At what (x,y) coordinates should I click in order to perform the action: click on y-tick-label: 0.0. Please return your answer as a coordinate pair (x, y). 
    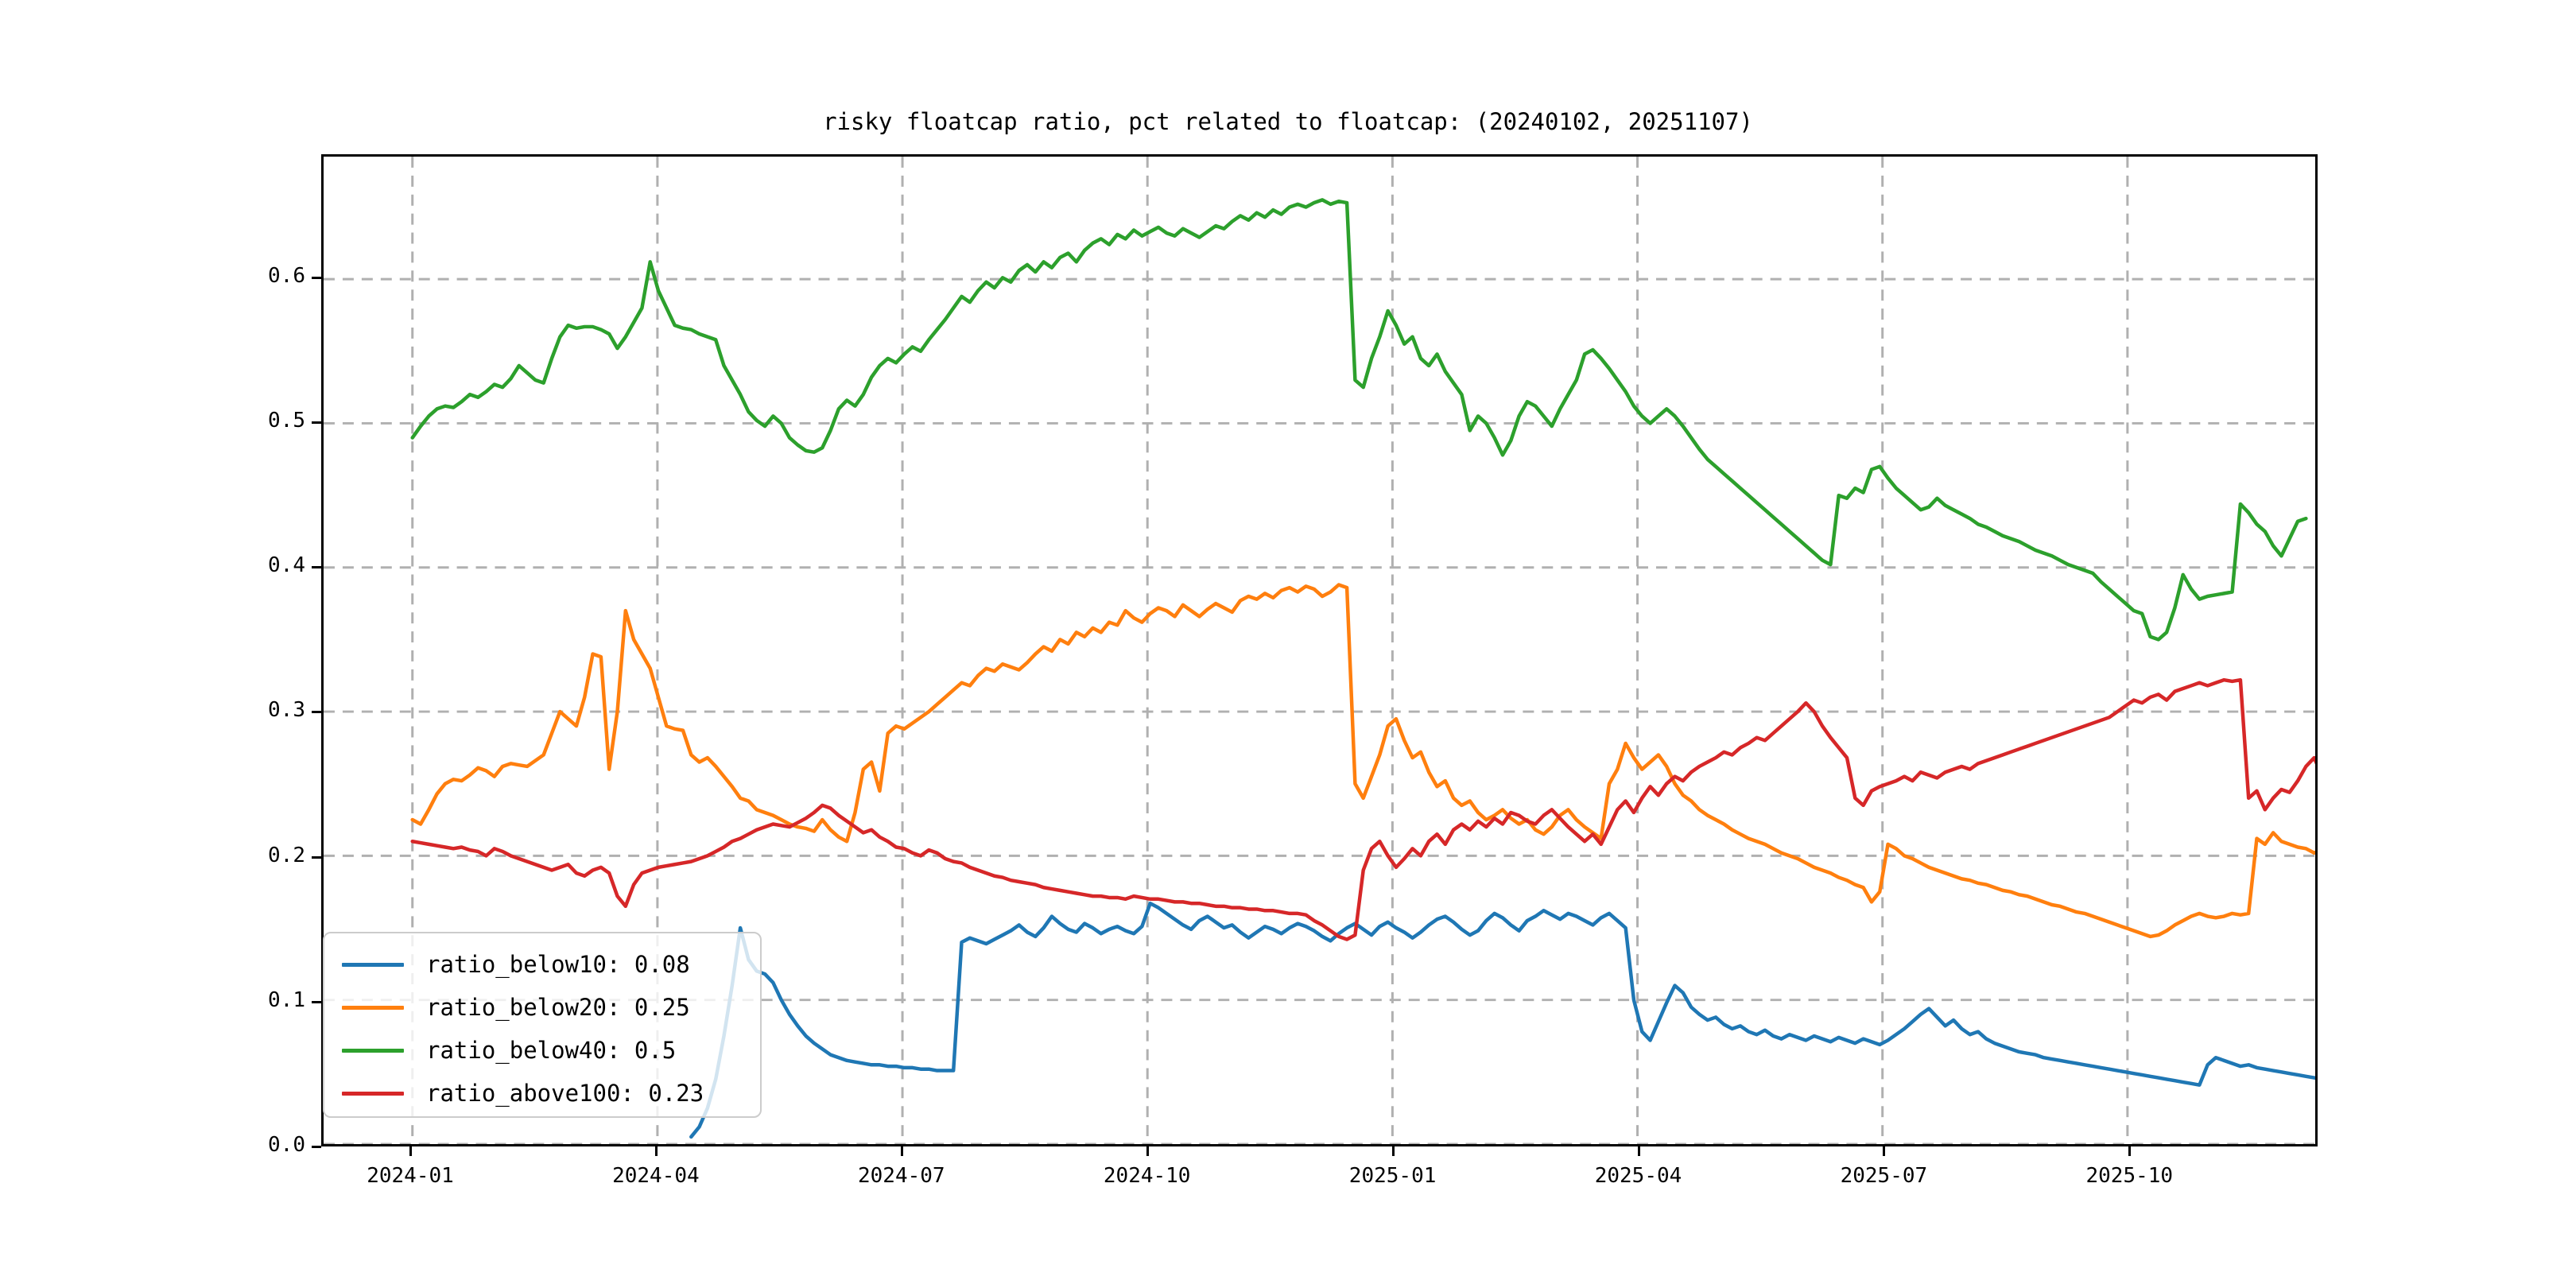
    Looking at the image, I should click on (286, 1145).